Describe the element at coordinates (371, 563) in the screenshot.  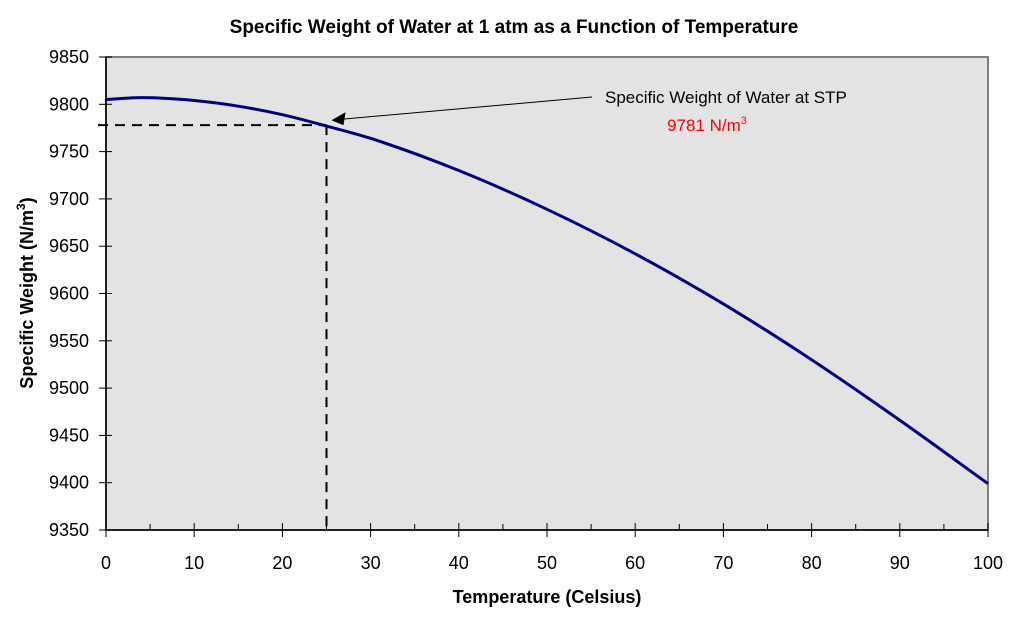
I see `x-tick-label: 30` at that location.